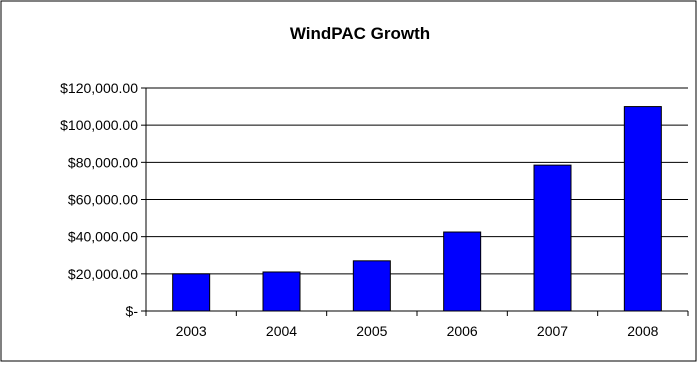 This screenshot has height=367, width=697. What do you see at coordinates (371, 331) in the screenshot?
I see `x-tick-label: 2005` at bounding box center [371, 331].